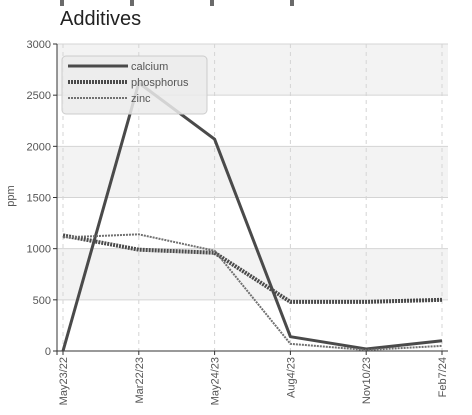 This screenshot has width=472, height=415. Describe the element at coordinates (11, 195) in the screenshot. I see `y-axis-title: ppm` at that location.